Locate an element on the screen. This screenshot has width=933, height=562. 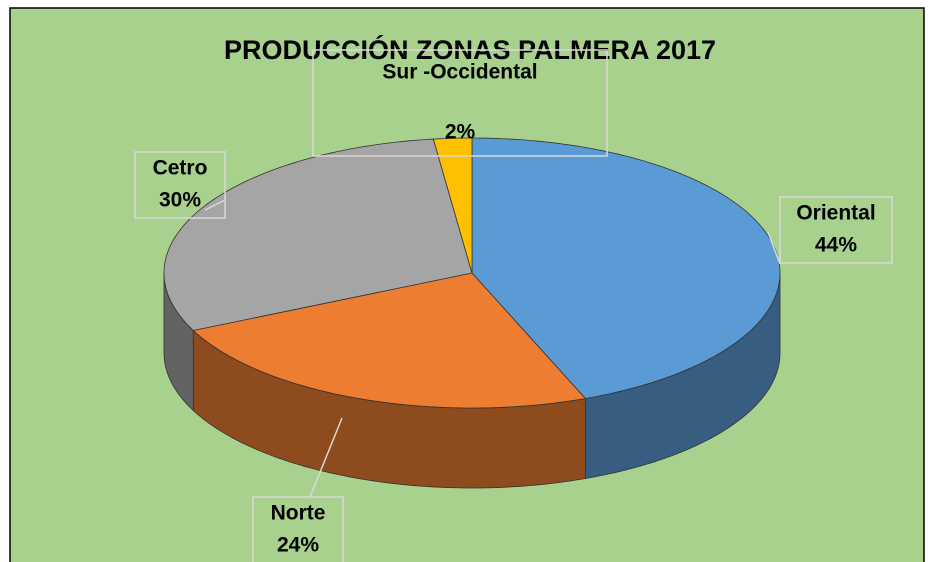
data-label-value: 30% is located at coordinates (180, 200).